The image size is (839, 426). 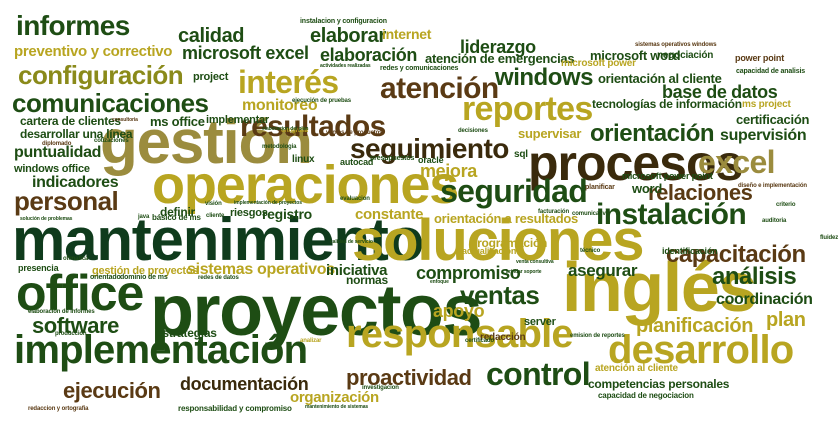 What do you see at coordinates (337, 407) in the screenshot?
I see `cloud-word: mantenimiento de sistemas` at bounding box center [337, 407].